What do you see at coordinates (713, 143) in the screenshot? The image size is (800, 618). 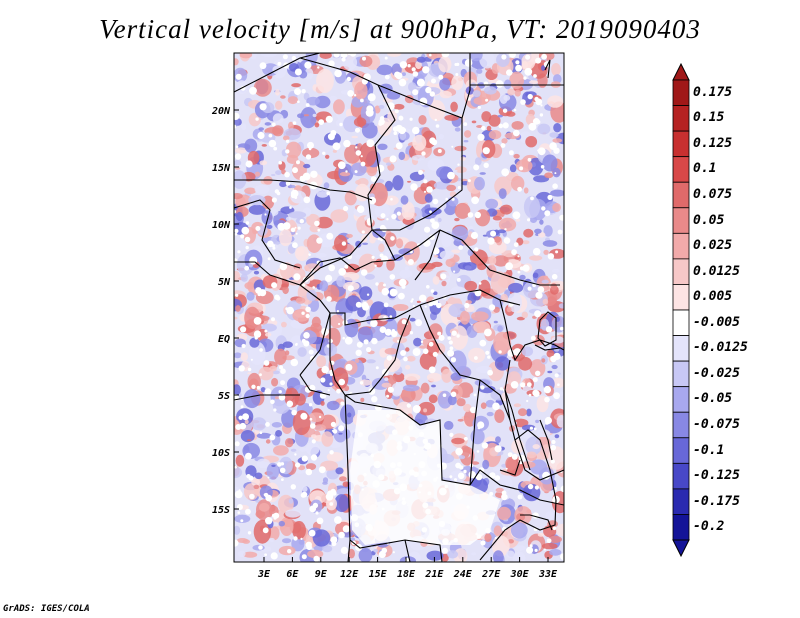 I see `colorbar-label: 0.125` at bounding box center [713, 143].